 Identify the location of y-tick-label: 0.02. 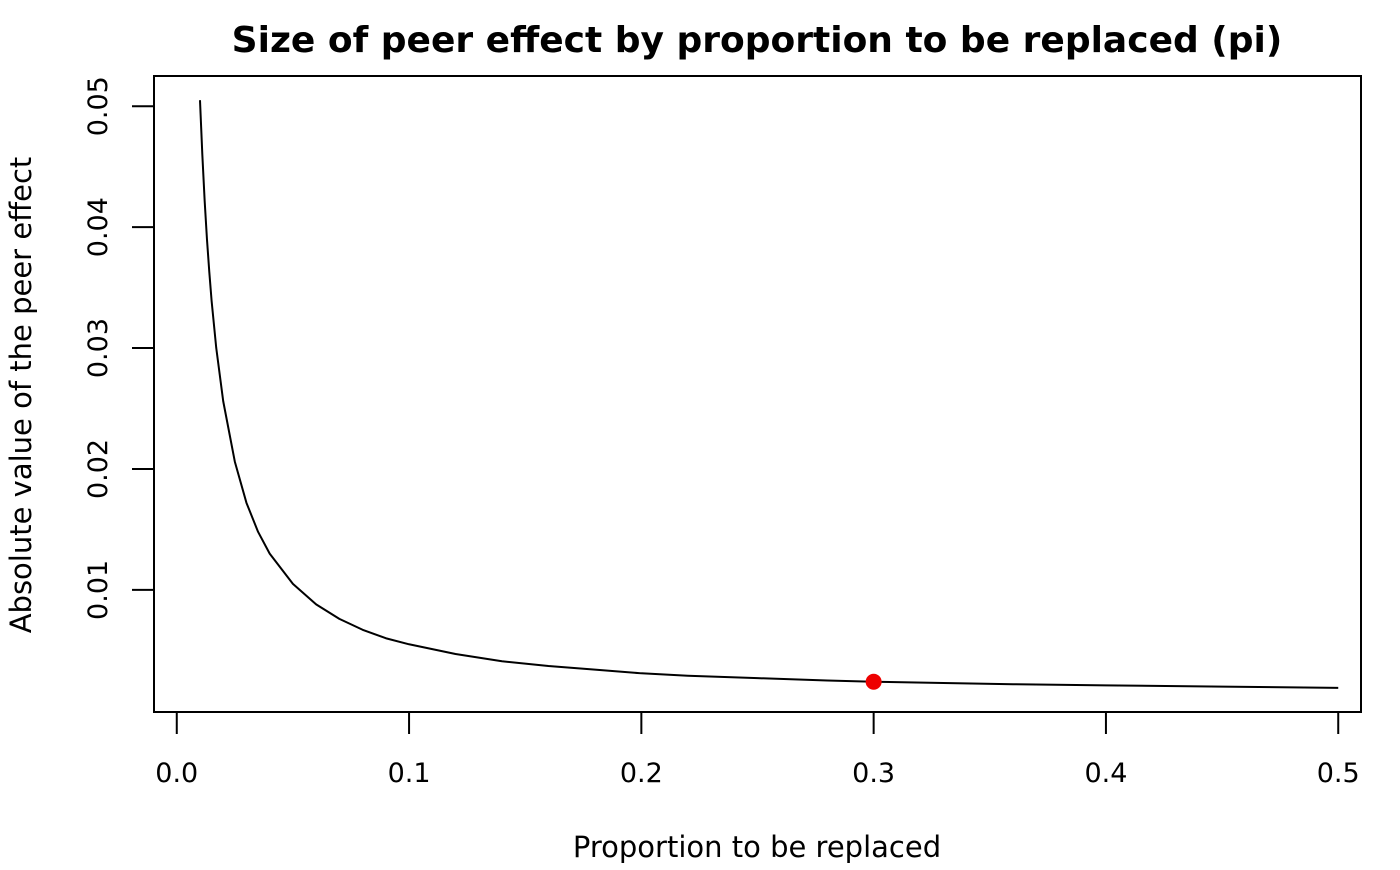
(98, 469).